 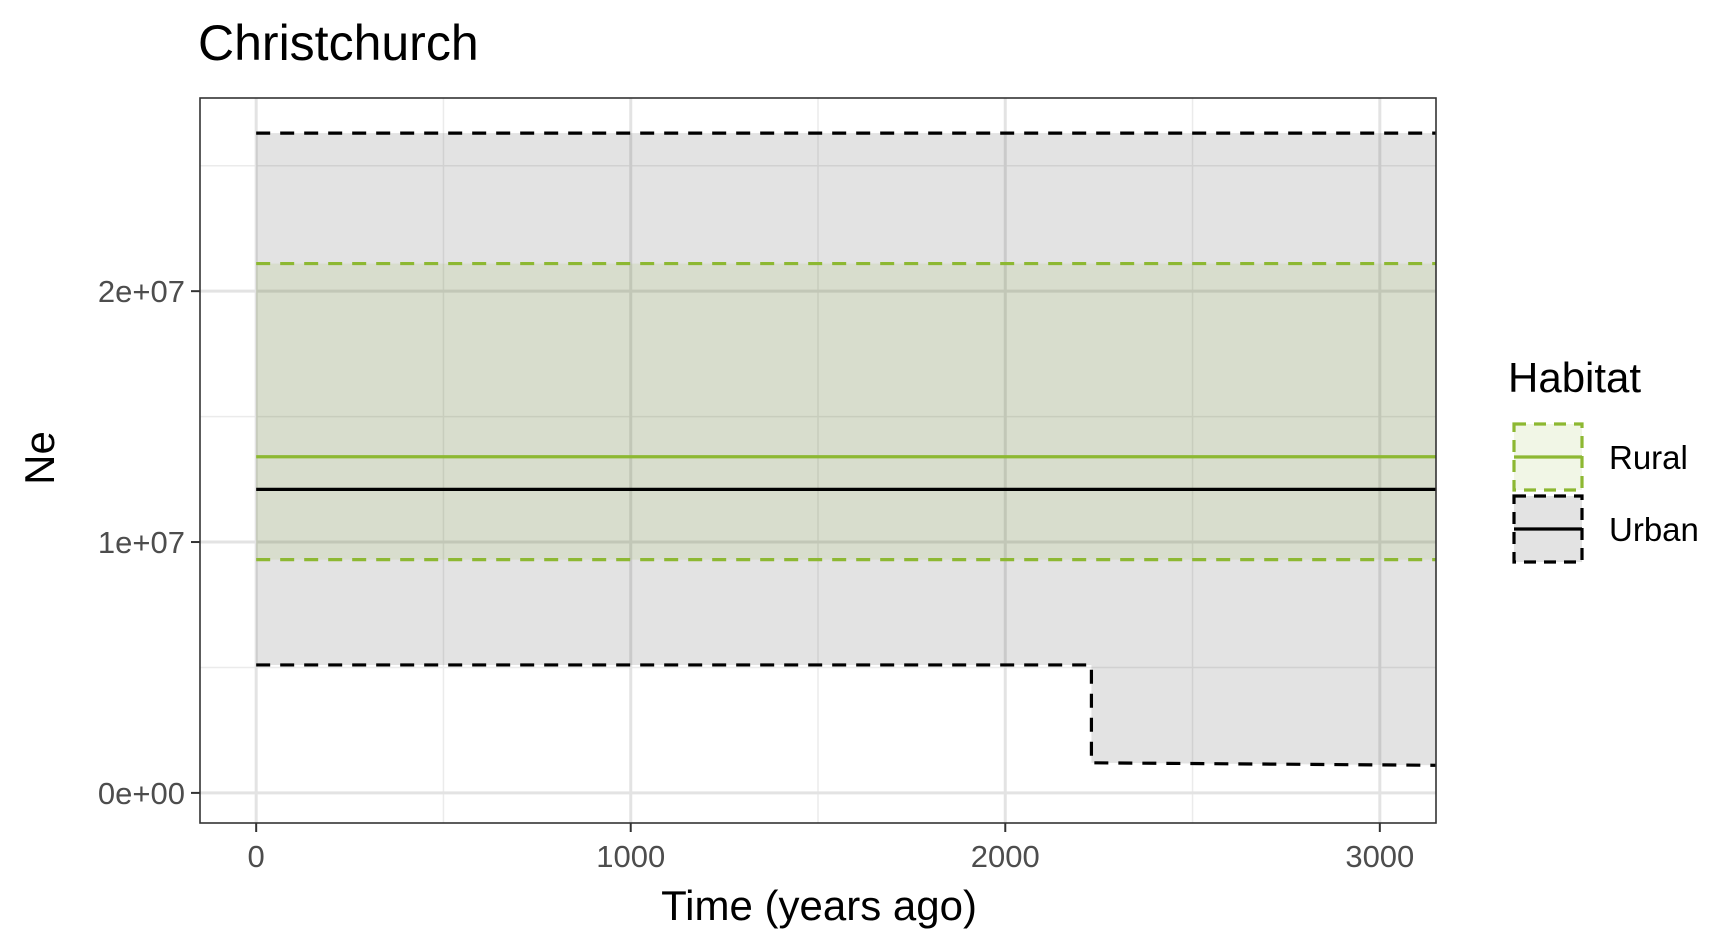 What do you see at coordinates (141, 542) in the screenshot?
I see `y-tick-label: 1e+07` at bounding box center [141, 542].